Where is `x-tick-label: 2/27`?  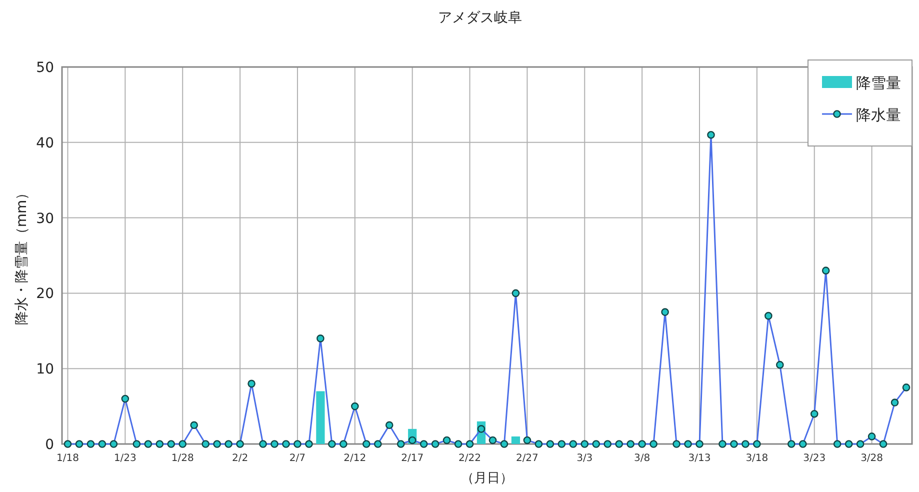
x-tick-label: 2/27 is located at coordinates (527, 458).